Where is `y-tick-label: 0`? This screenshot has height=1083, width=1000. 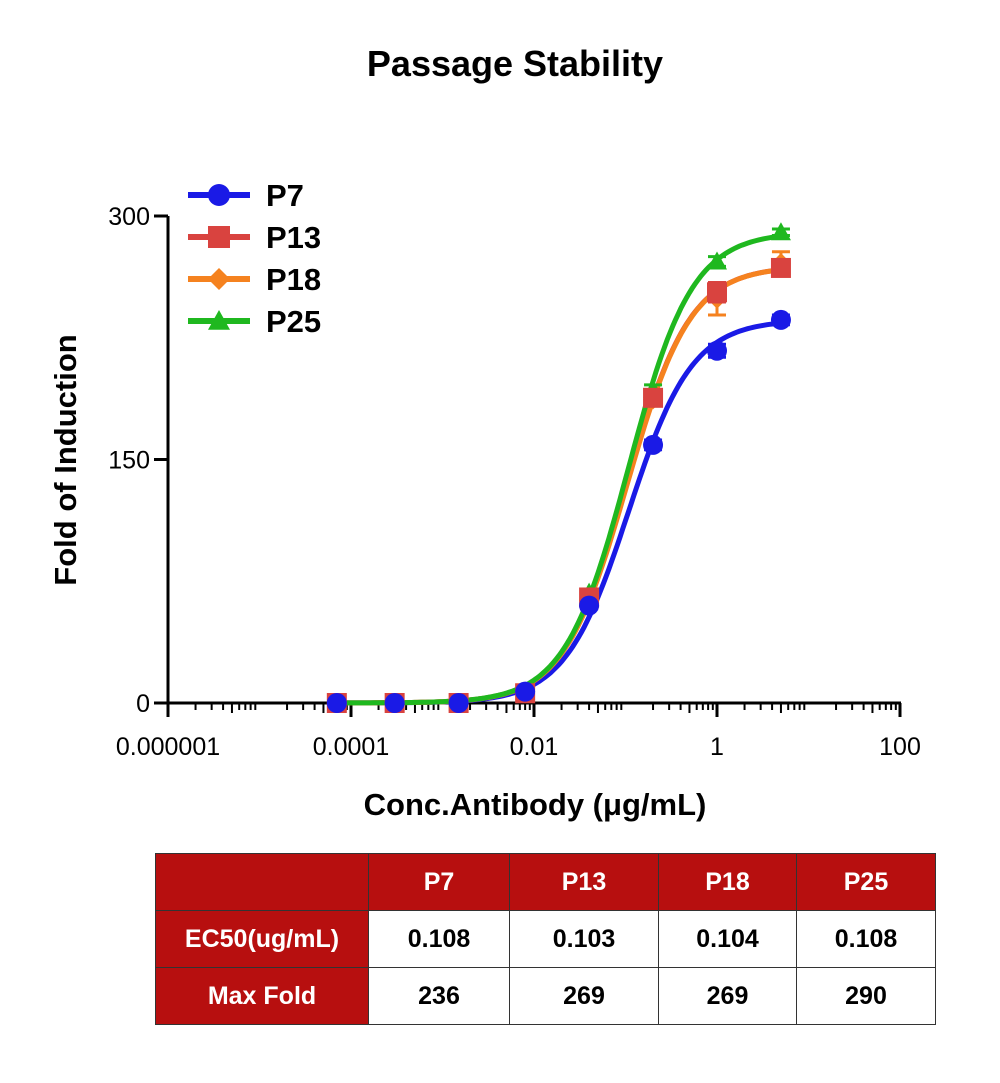
y-tick-label: 0 is located at coordinates (143, 704).